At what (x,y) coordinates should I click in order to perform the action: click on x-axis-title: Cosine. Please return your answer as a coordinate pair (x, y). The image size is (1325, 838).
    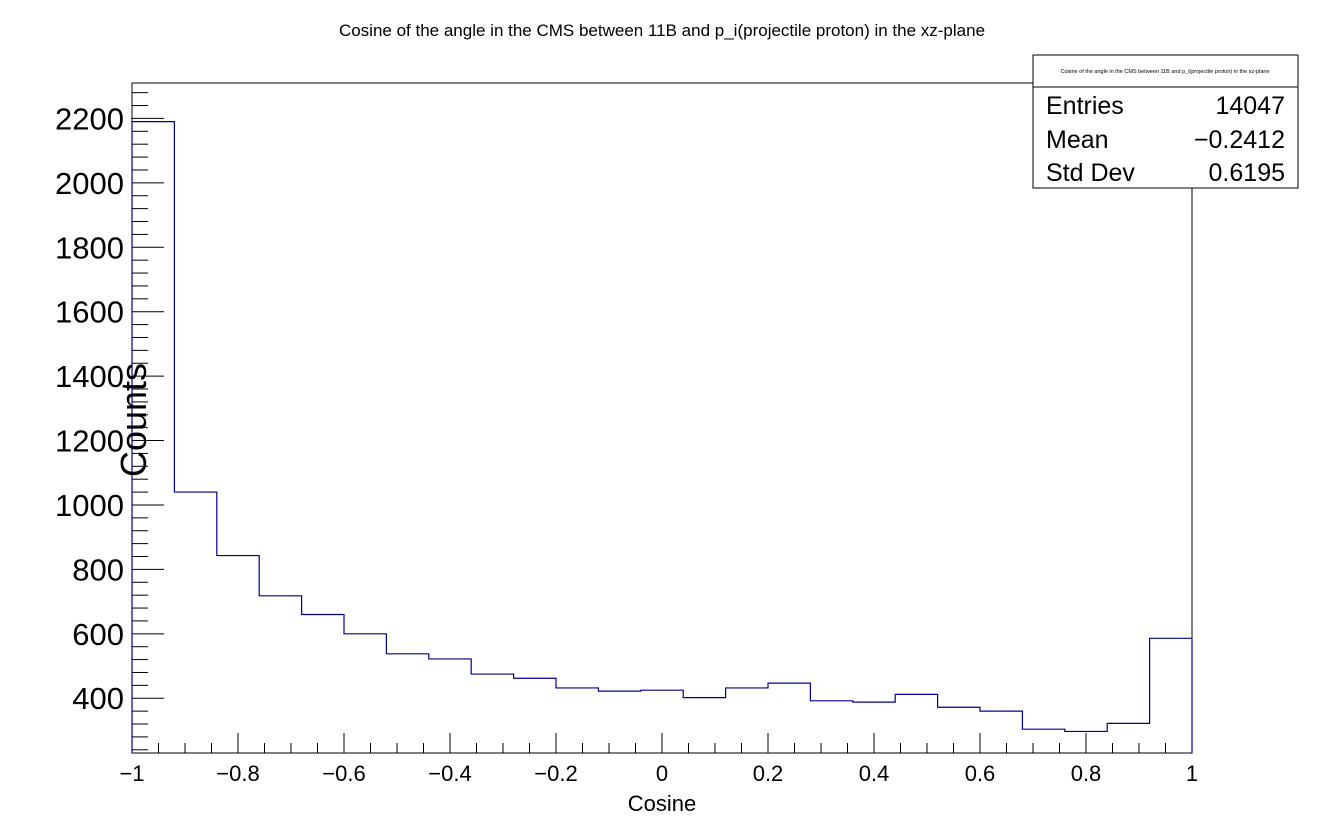
    Looking at the image, I should click on (662, 803).